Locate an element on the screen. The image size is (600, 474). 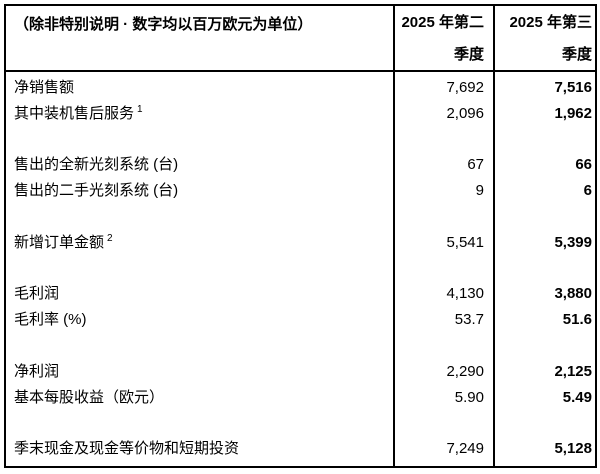
row-label: 基本每股收益（欧元） is located at coordinates (89, 397).